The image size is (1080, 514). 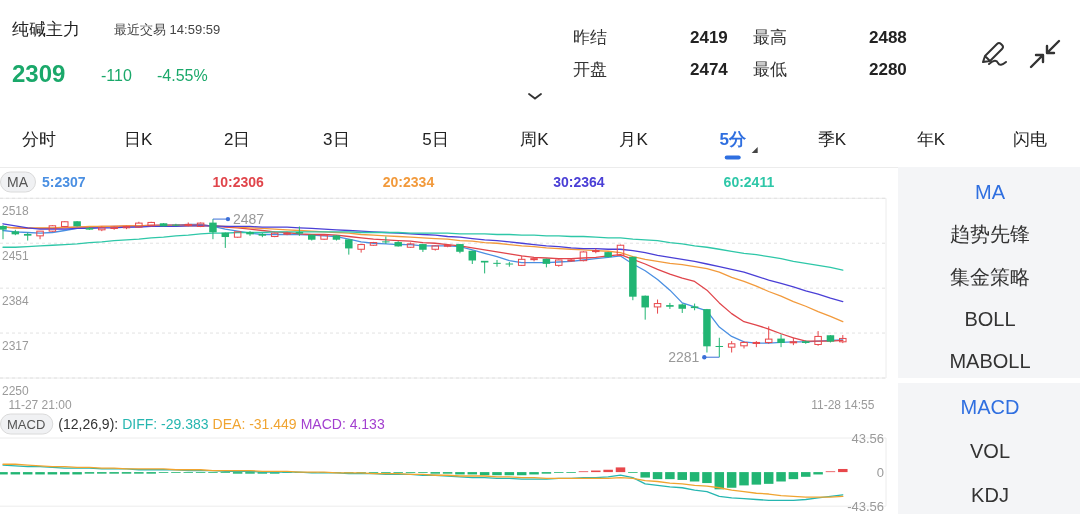 What do you see at coordinates (254, 424) in the screenshot?
I see `text: DEA: -31.449` at bounding box center [254, 424].